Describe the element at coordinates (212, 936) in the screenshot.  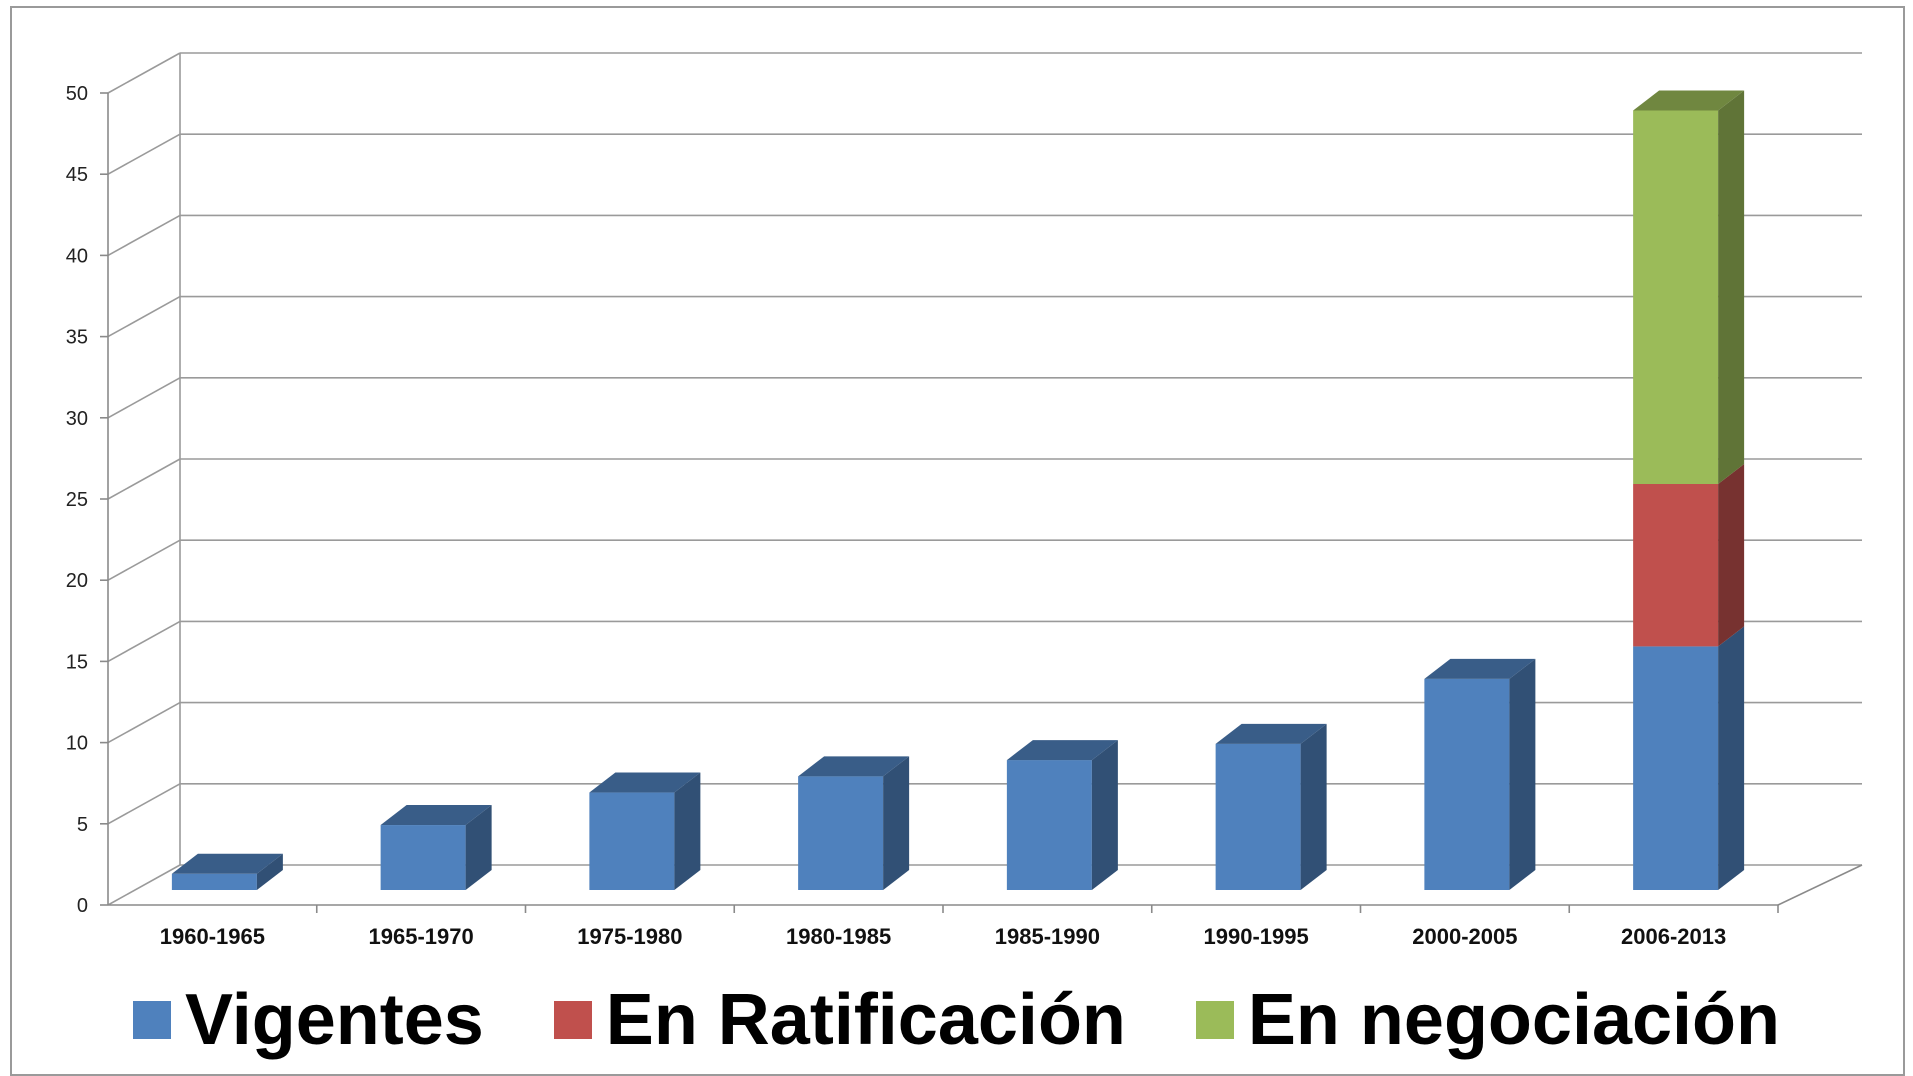
I see `x-tick-label-1960-1965: 1960-1965` at that location.